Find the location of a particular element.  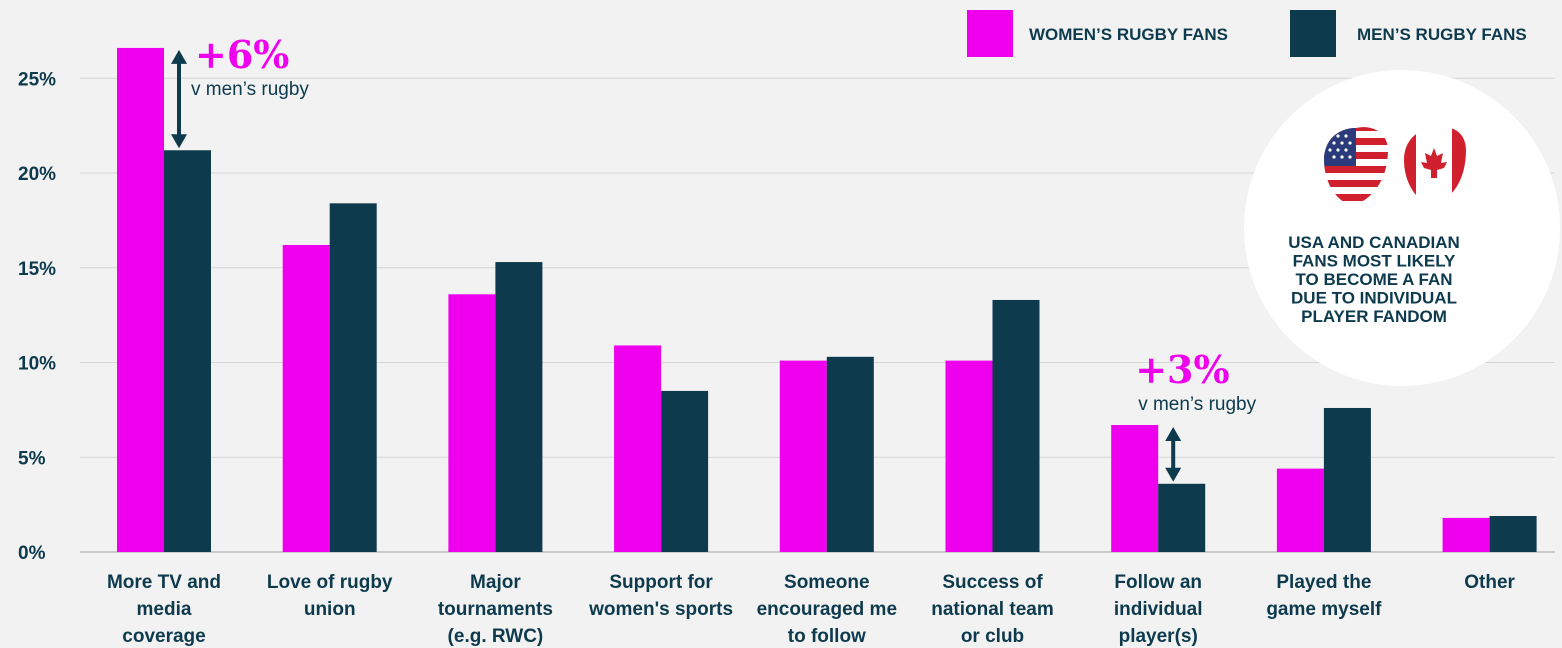

legend-label-women: WOMEN’S RUGBY FANS is located at coordinates (1128, 34).